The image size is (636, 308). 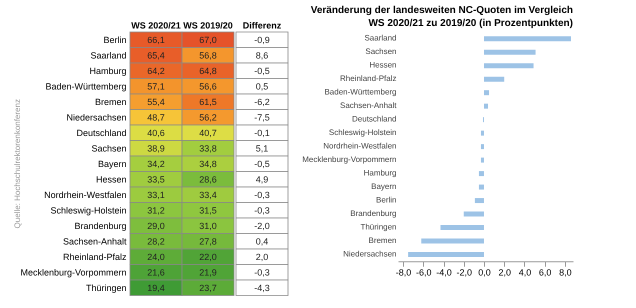 I want to click on text: Differenz, so click(x=262, y=25).